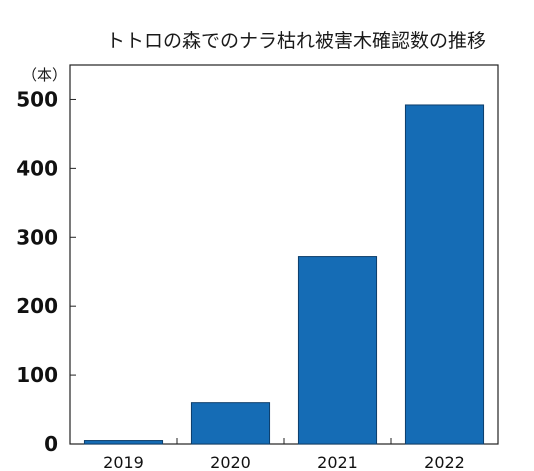  What do you see at coordinates (37, 237) in the screenshot?
I see `y-tick-label: 300` at bounding box center [37, 237].